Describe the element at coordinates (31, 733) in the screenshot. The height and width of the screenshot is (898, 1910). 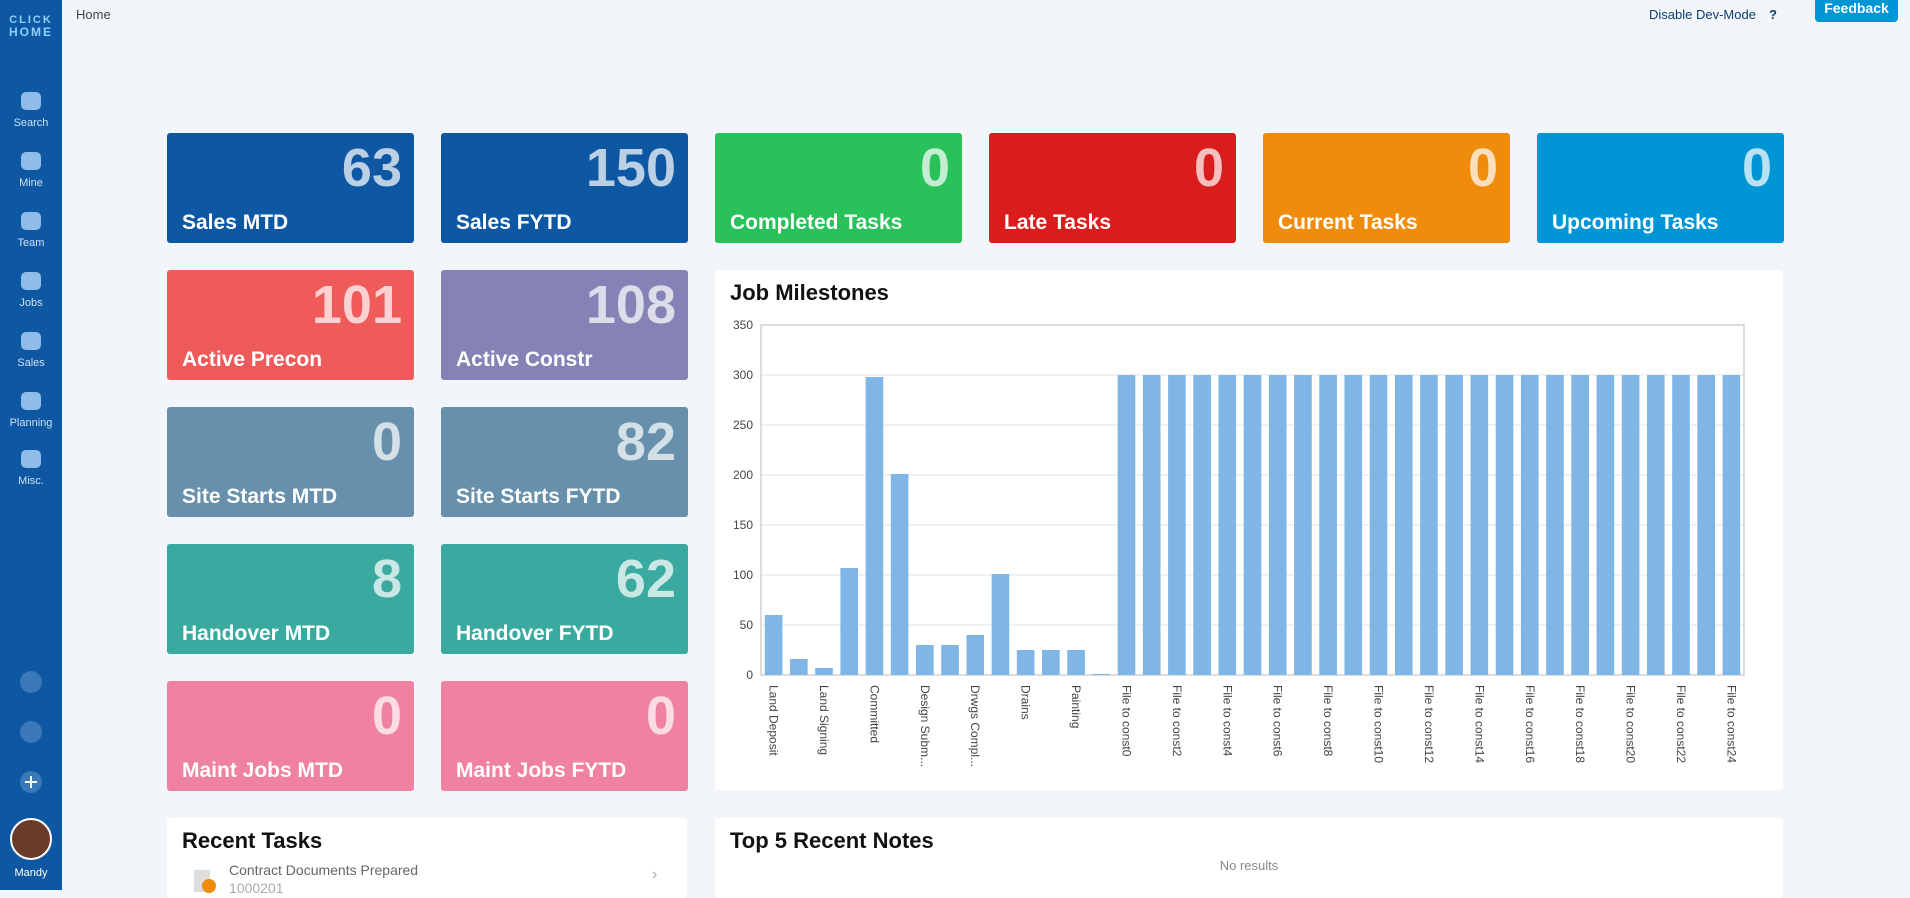
I see `announcements` at that location.